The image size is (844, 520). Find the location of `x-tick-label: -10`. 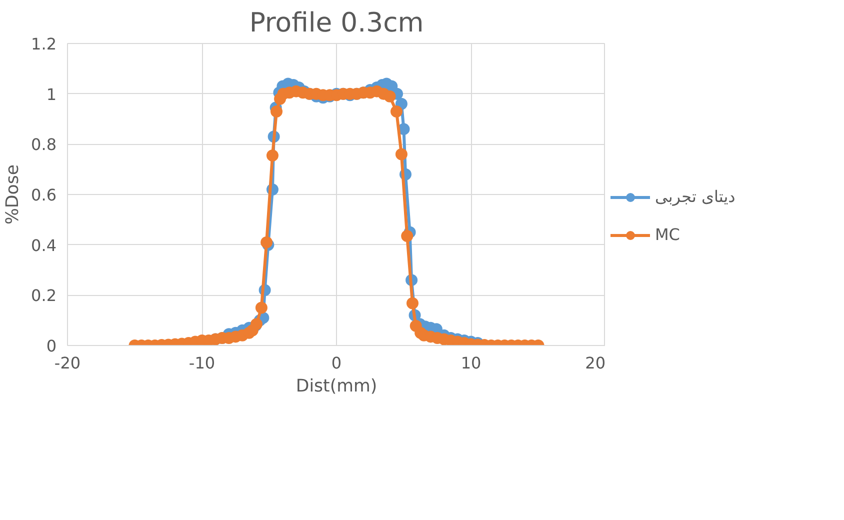

x-tick-label: -10 is located at coordinates (202, 363).